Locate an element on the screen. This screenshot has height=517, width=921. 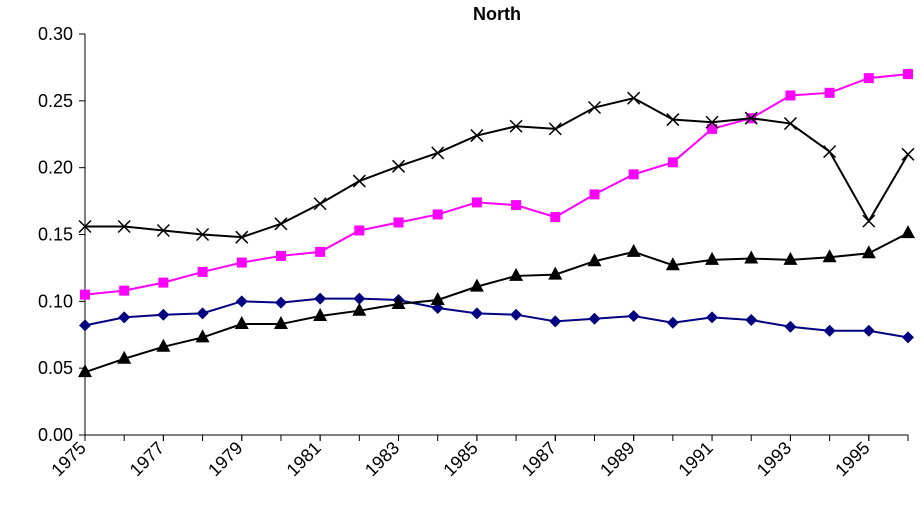
y-tick-label: 0.25 is located at coordinates (55, 101).